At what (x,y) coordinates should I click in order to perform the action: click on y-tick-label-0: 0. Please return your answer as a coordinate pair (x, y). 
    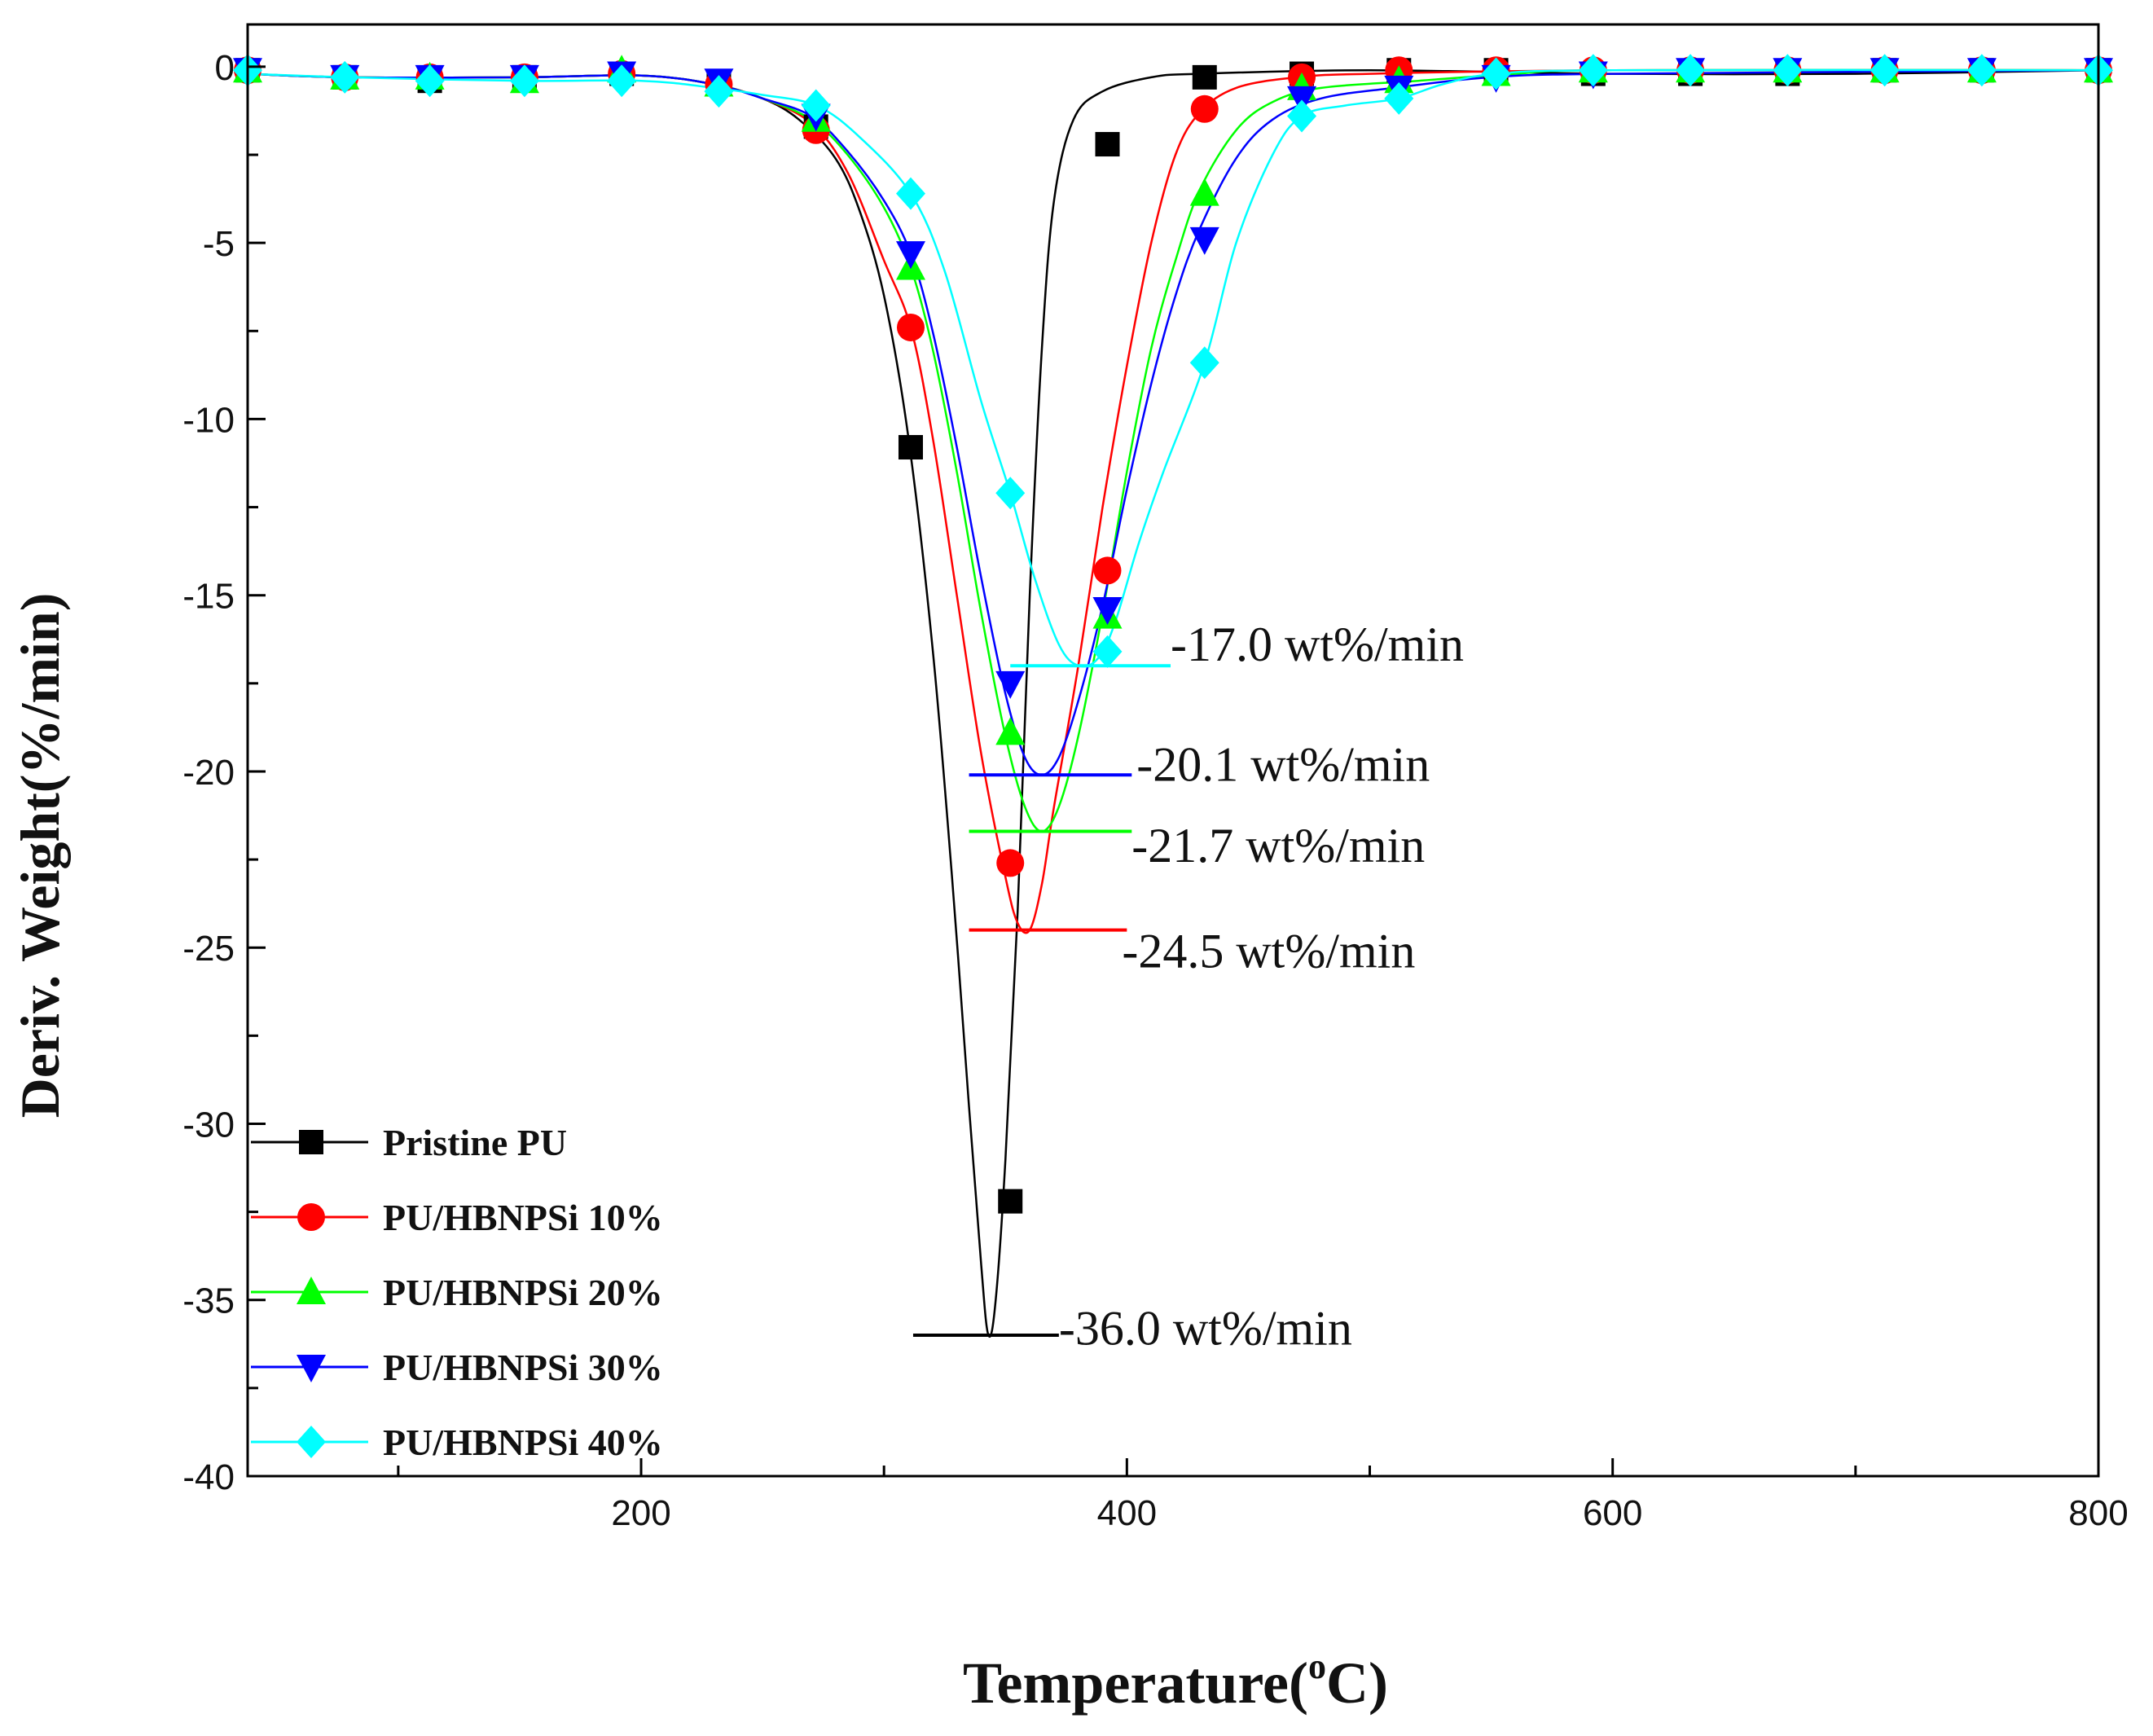
    Looking at the image, I should click on (225, 68).